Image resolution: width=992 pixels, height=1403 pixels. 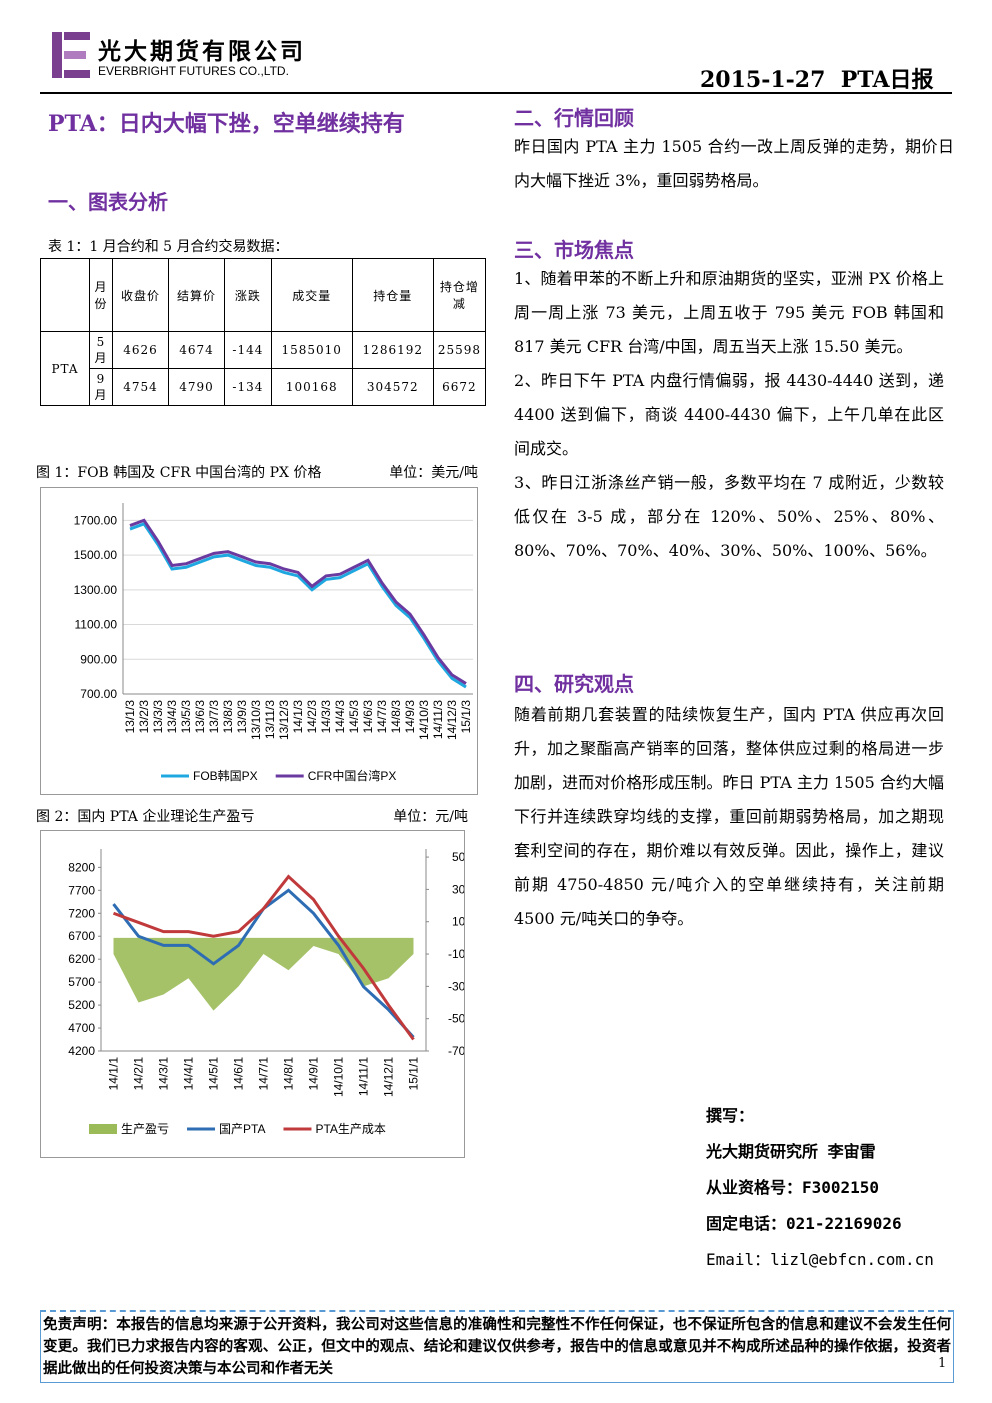 What do you see at coordinates (392, 350) in the screenshot?
I see `table-cell: 1286192` at bounding box center [392, 350].